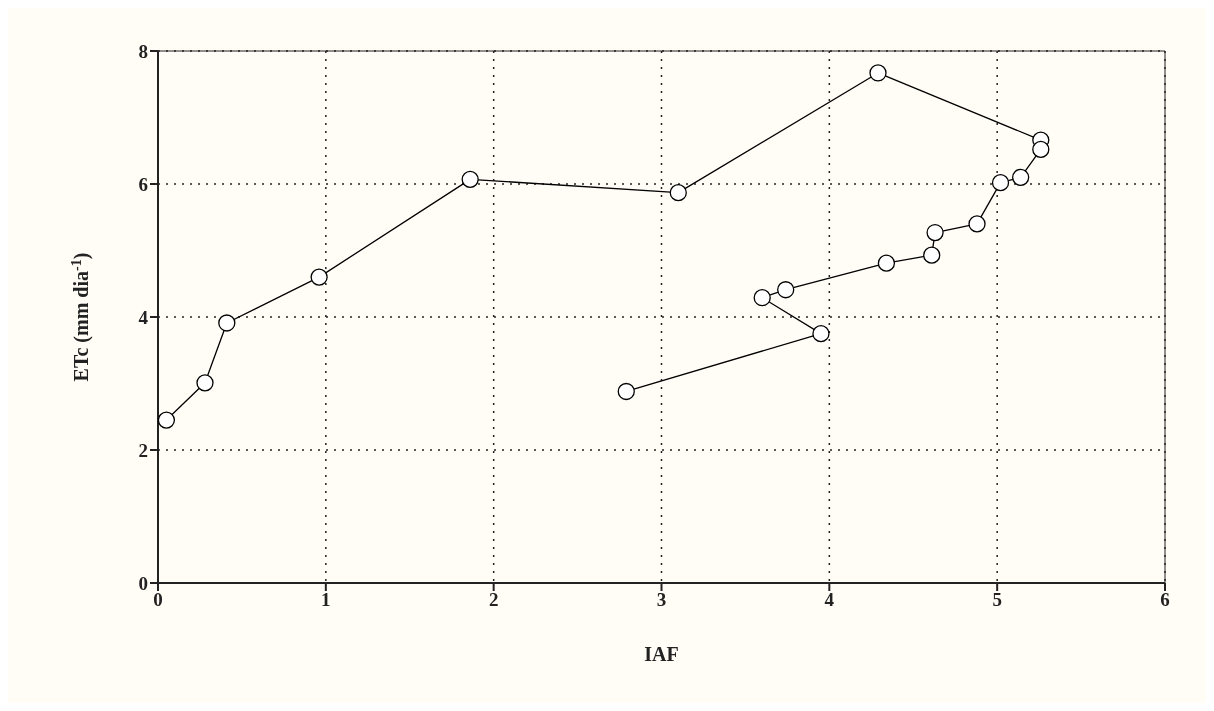 The image size is (1214, 711). I want to click on x-tick-label: 3, so click(661, 600).